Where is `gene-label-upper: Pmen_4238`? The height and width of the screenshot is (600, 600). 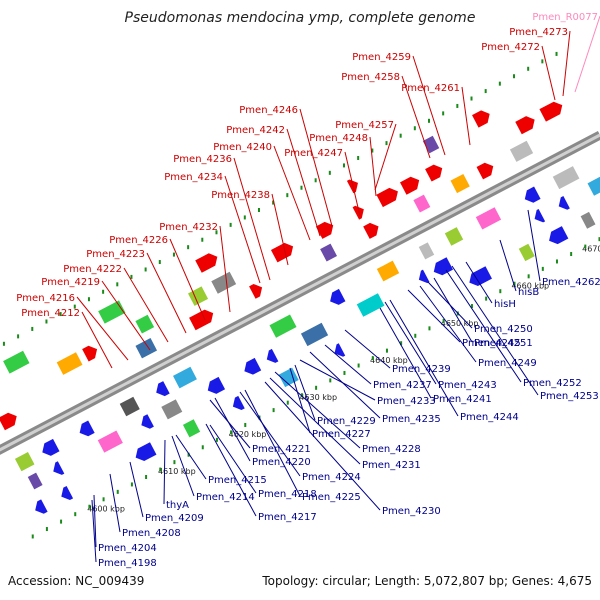
gene-label-upper: Pmen_4238 is located at coordinates (240, 195).